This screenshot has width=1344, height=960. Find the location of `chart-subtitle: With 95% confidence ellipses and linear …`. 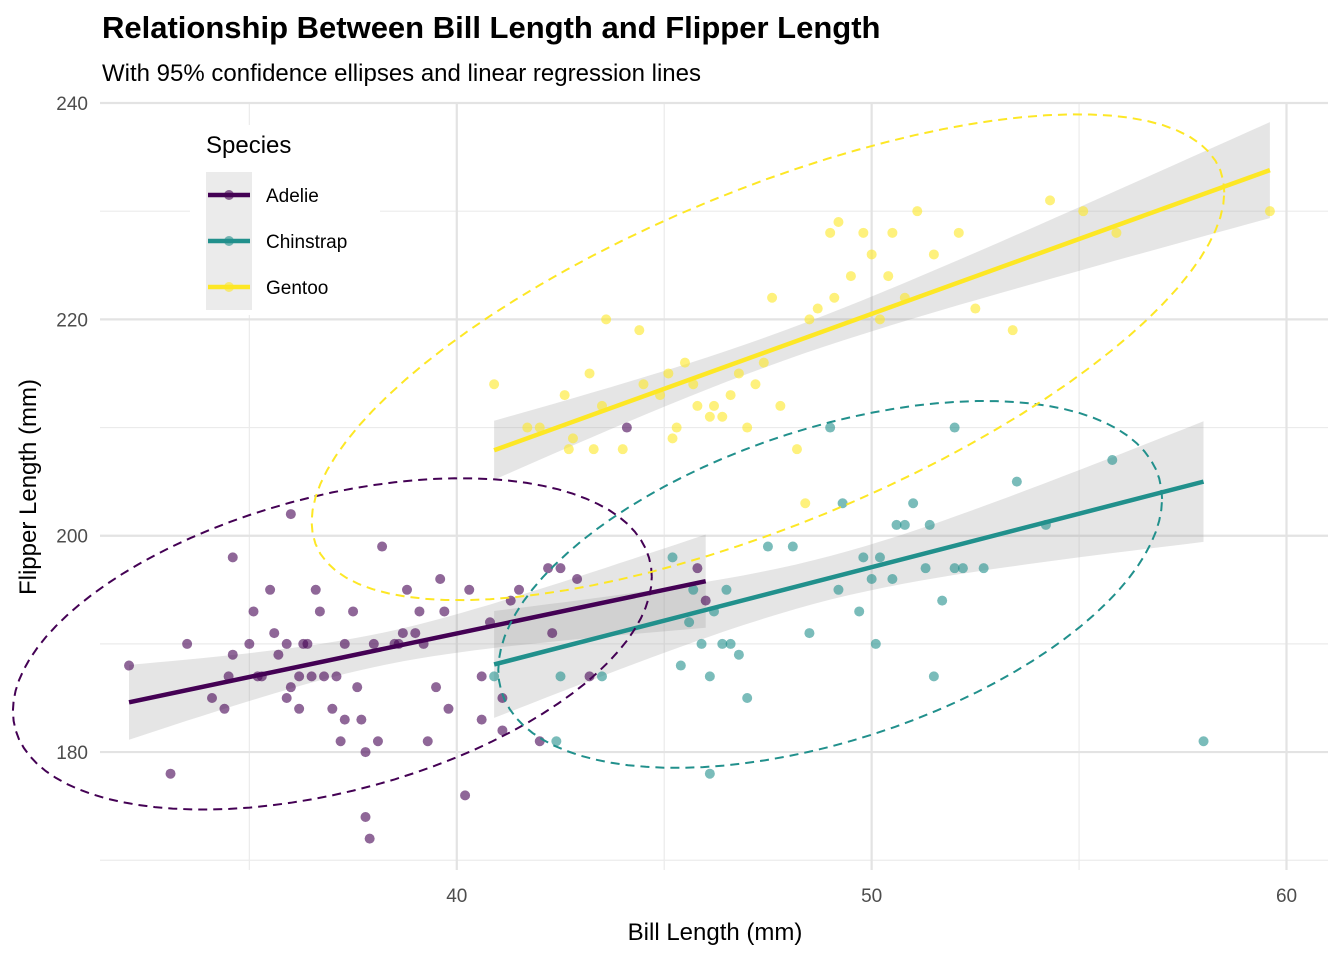

chart-subtitle: With 95% confidence ellipses and linear … is located at coordinates (401, 73).